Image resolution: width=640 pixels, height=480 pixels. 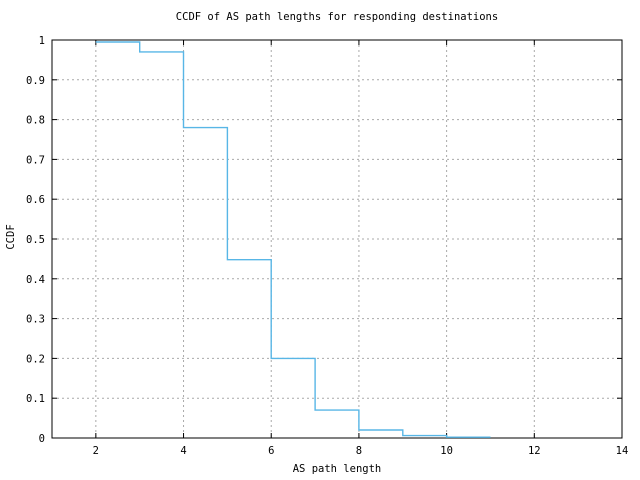 What do you see at coordinates (35, 160) in the screenshot?
I see `y-tick-label: 0.7` at bounding box center [35, 160].